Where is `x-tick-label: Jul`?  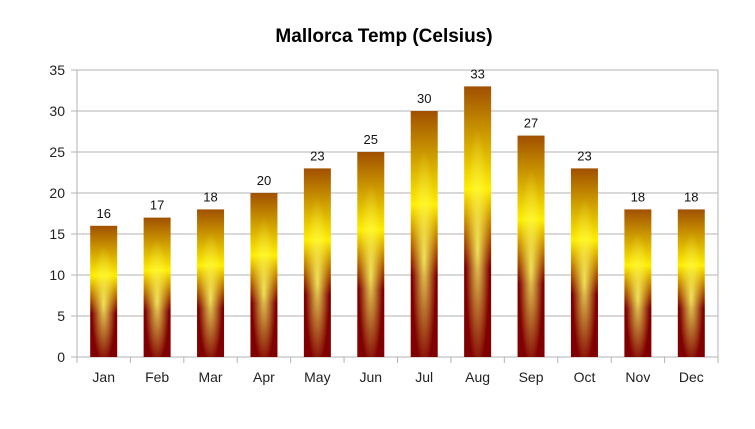
x-tick-label: Jul is located at coordinates (424, 377).